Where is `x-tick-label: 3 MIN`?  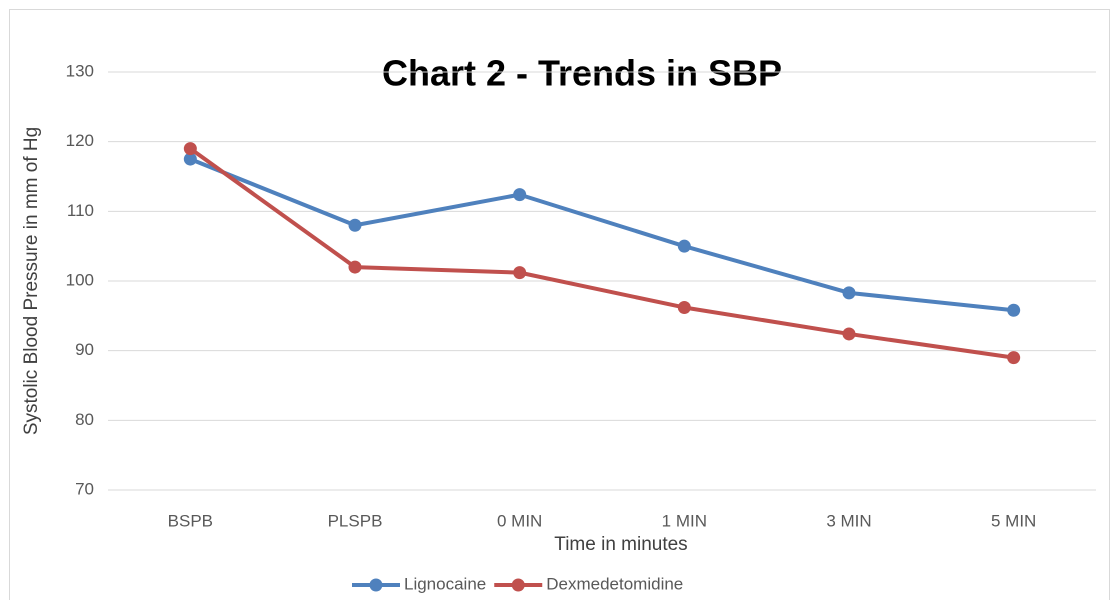
x-tick-label: 3 MIN is located at coordinates (848, 520).